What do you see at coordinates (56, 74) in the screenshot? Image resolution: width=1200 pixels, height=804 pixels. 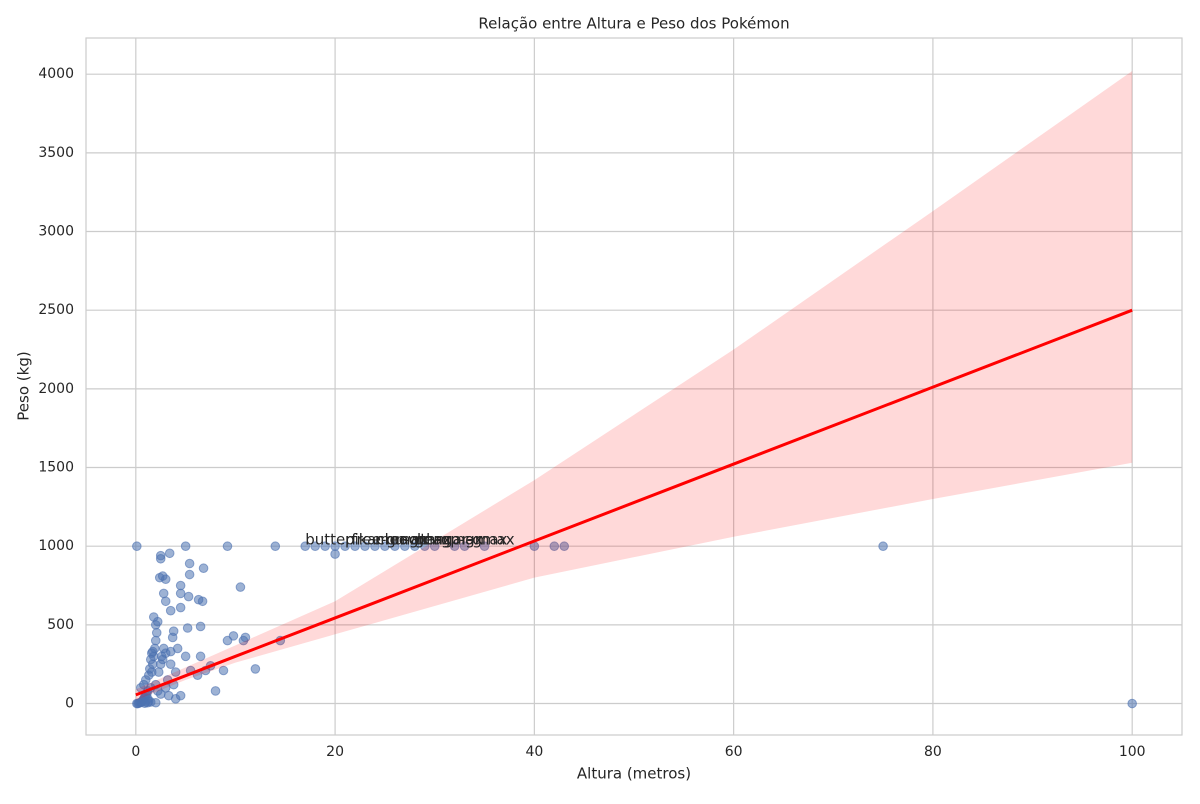 I see `y-tick-label: 4000` at bounding box center [56, 74].